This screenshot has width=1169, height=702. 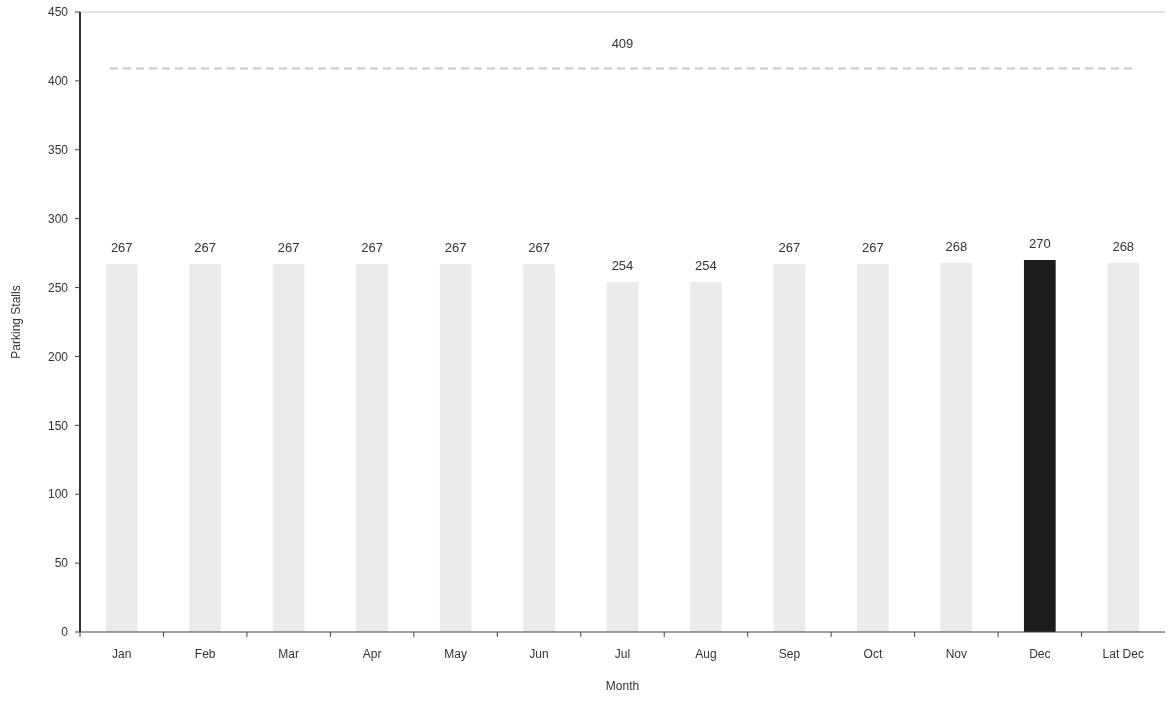 What do you see at coordinates (372, 654) in the screenshot?
I see `x-tick-label: Apr` at bounding box center [372, 654].